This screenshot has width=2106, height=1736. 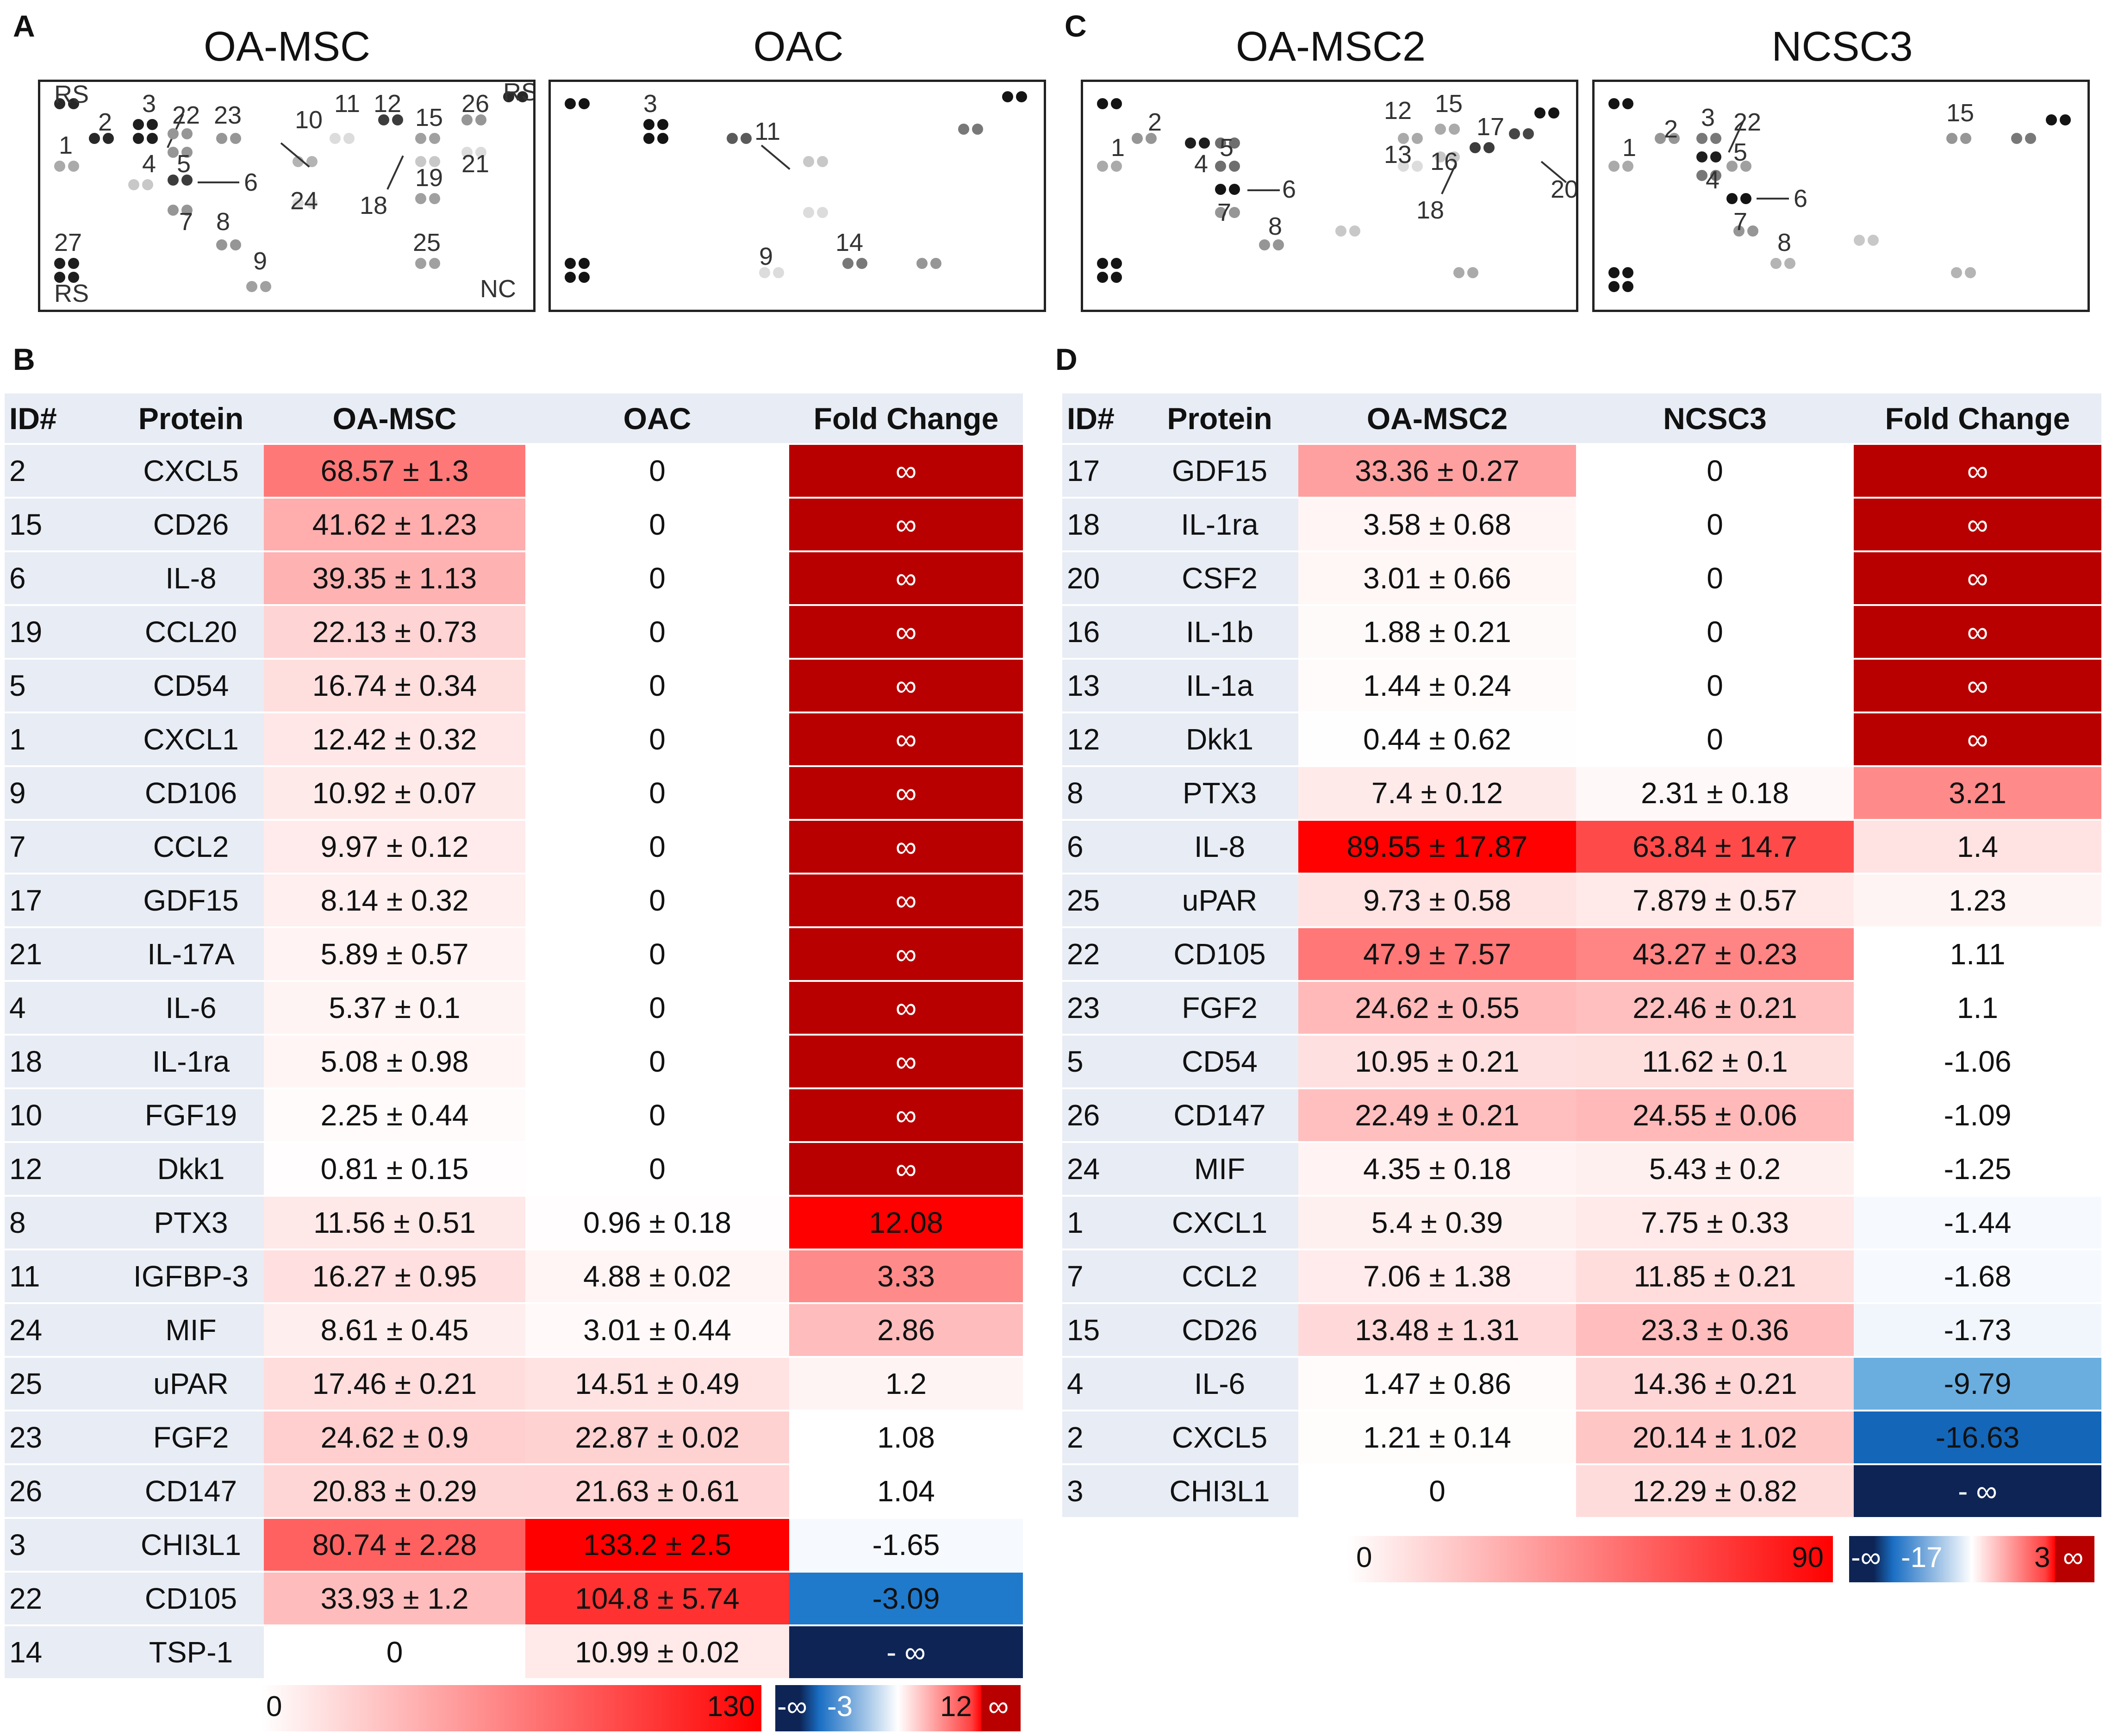 What do you see at coordinates (657, 1599) in the screenshot?
I see `row-sample-b: 104.8 ± 5.74` at bounding box center [657, 1599].